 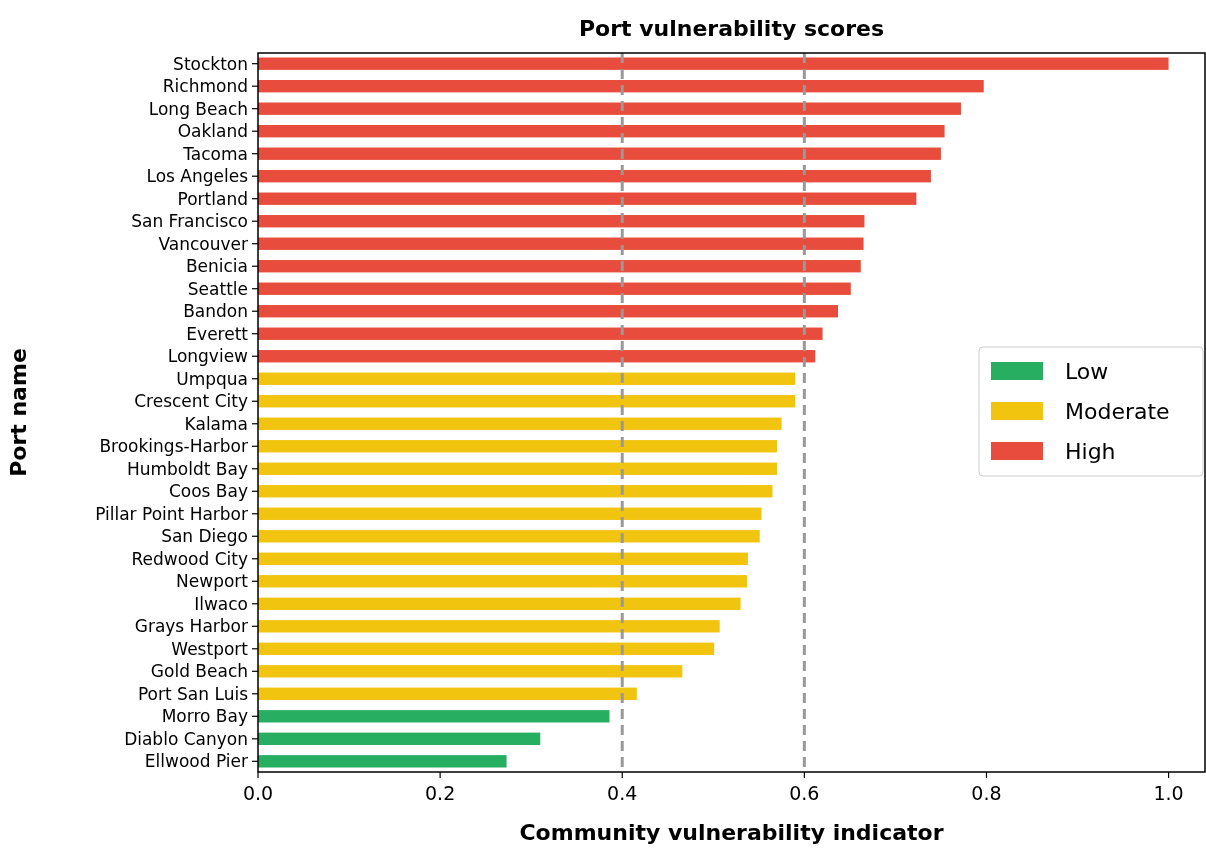 I want to click on y-tick-label: Vancouver, so click(x=203, y=243).